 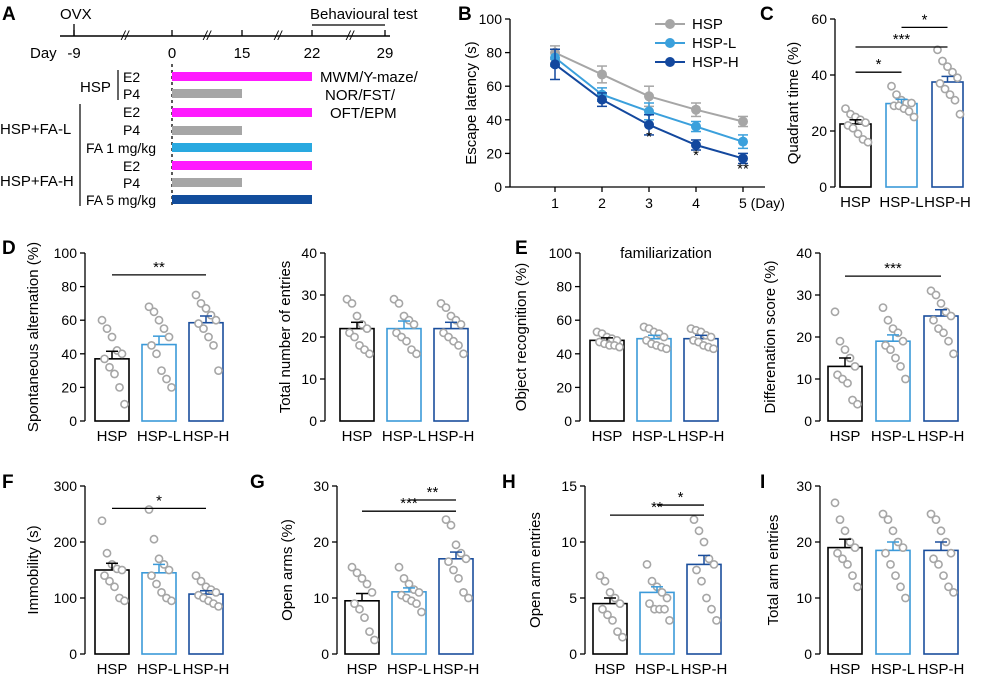 I want to click on y-tick-label-d2: 20, so click(x=309, y=337).